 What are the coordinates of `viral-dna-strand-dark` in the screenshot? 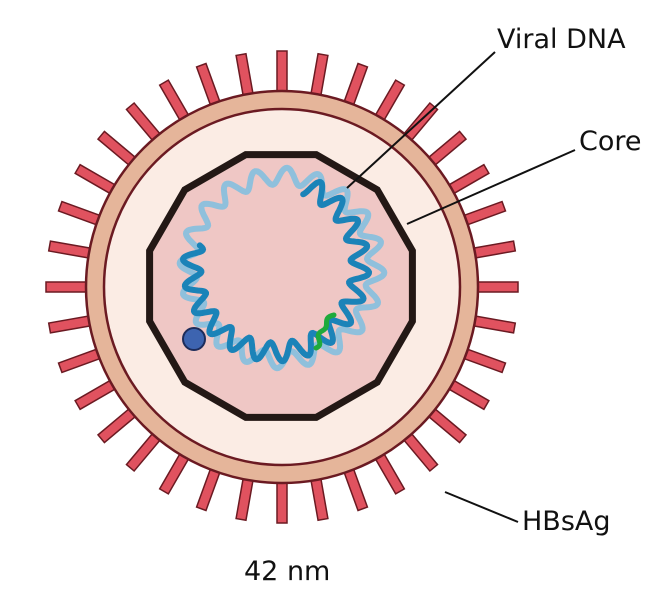 It's located at (276, 271).